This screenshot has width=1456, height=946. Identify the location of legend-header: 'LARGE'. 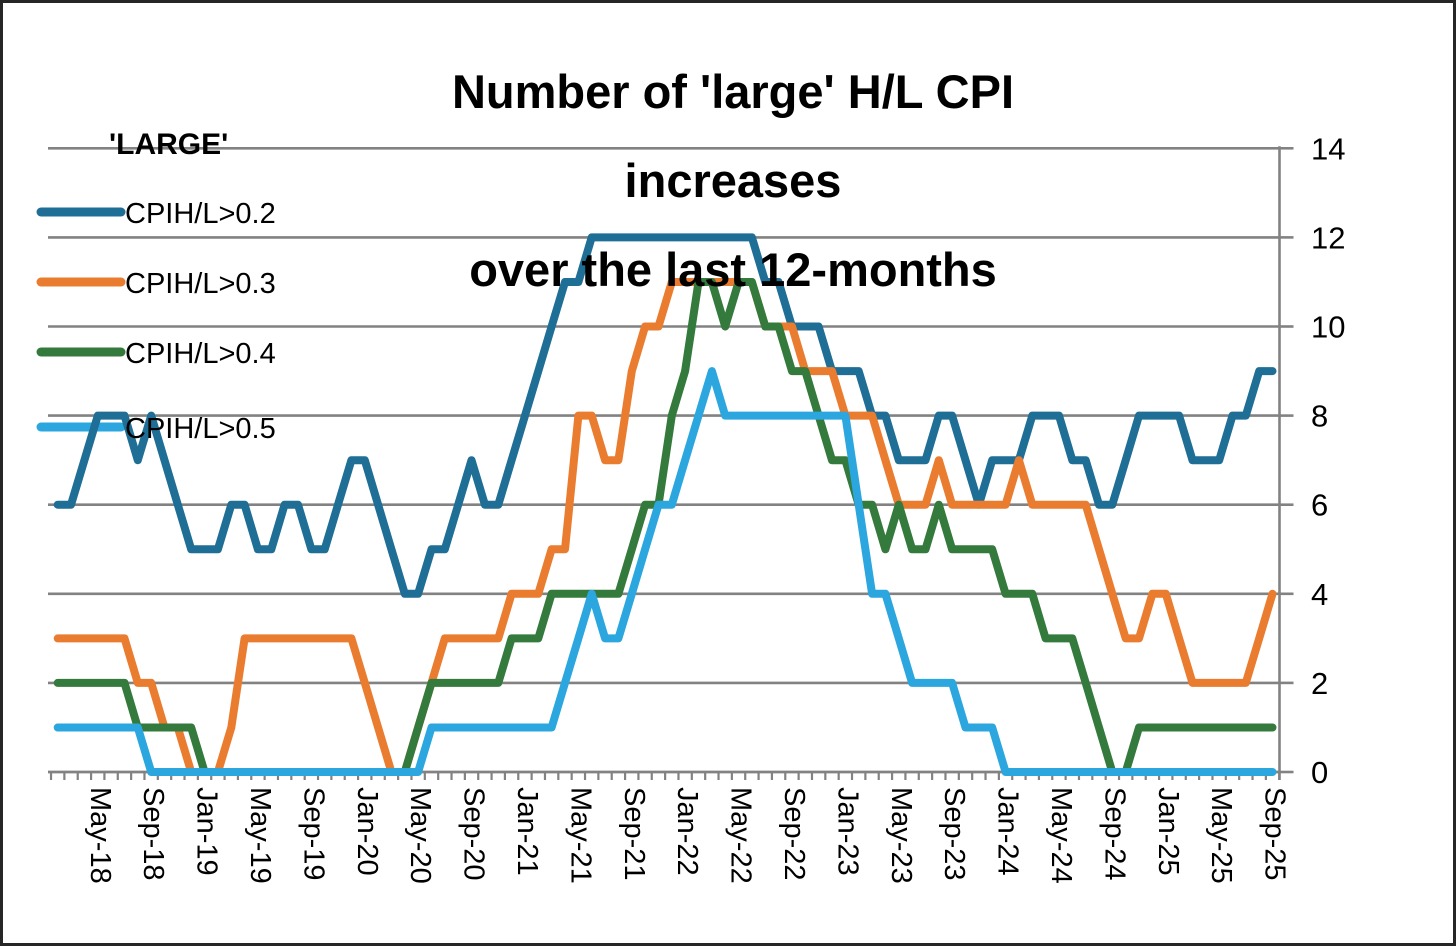
(169, 144).